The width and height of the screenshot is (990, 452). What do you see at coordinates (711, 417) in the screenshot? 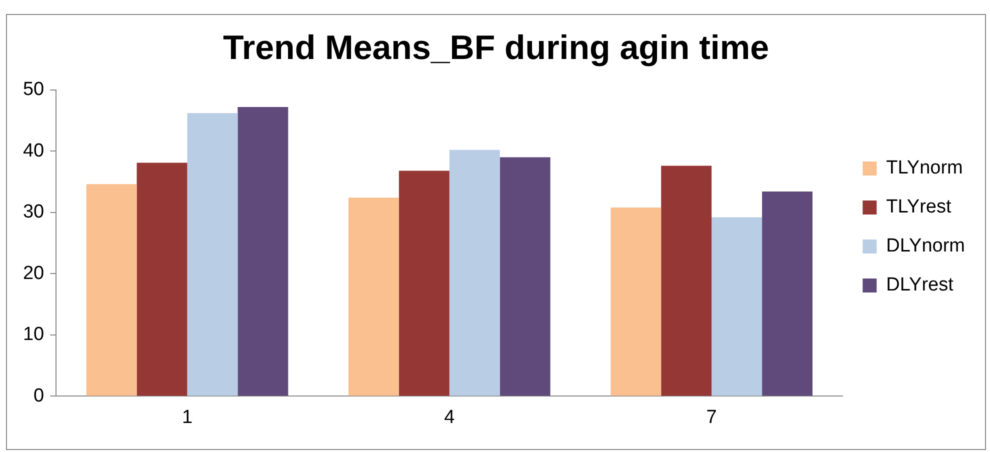
I see `x-tick-label: 7` at bounding box center [711, 417].